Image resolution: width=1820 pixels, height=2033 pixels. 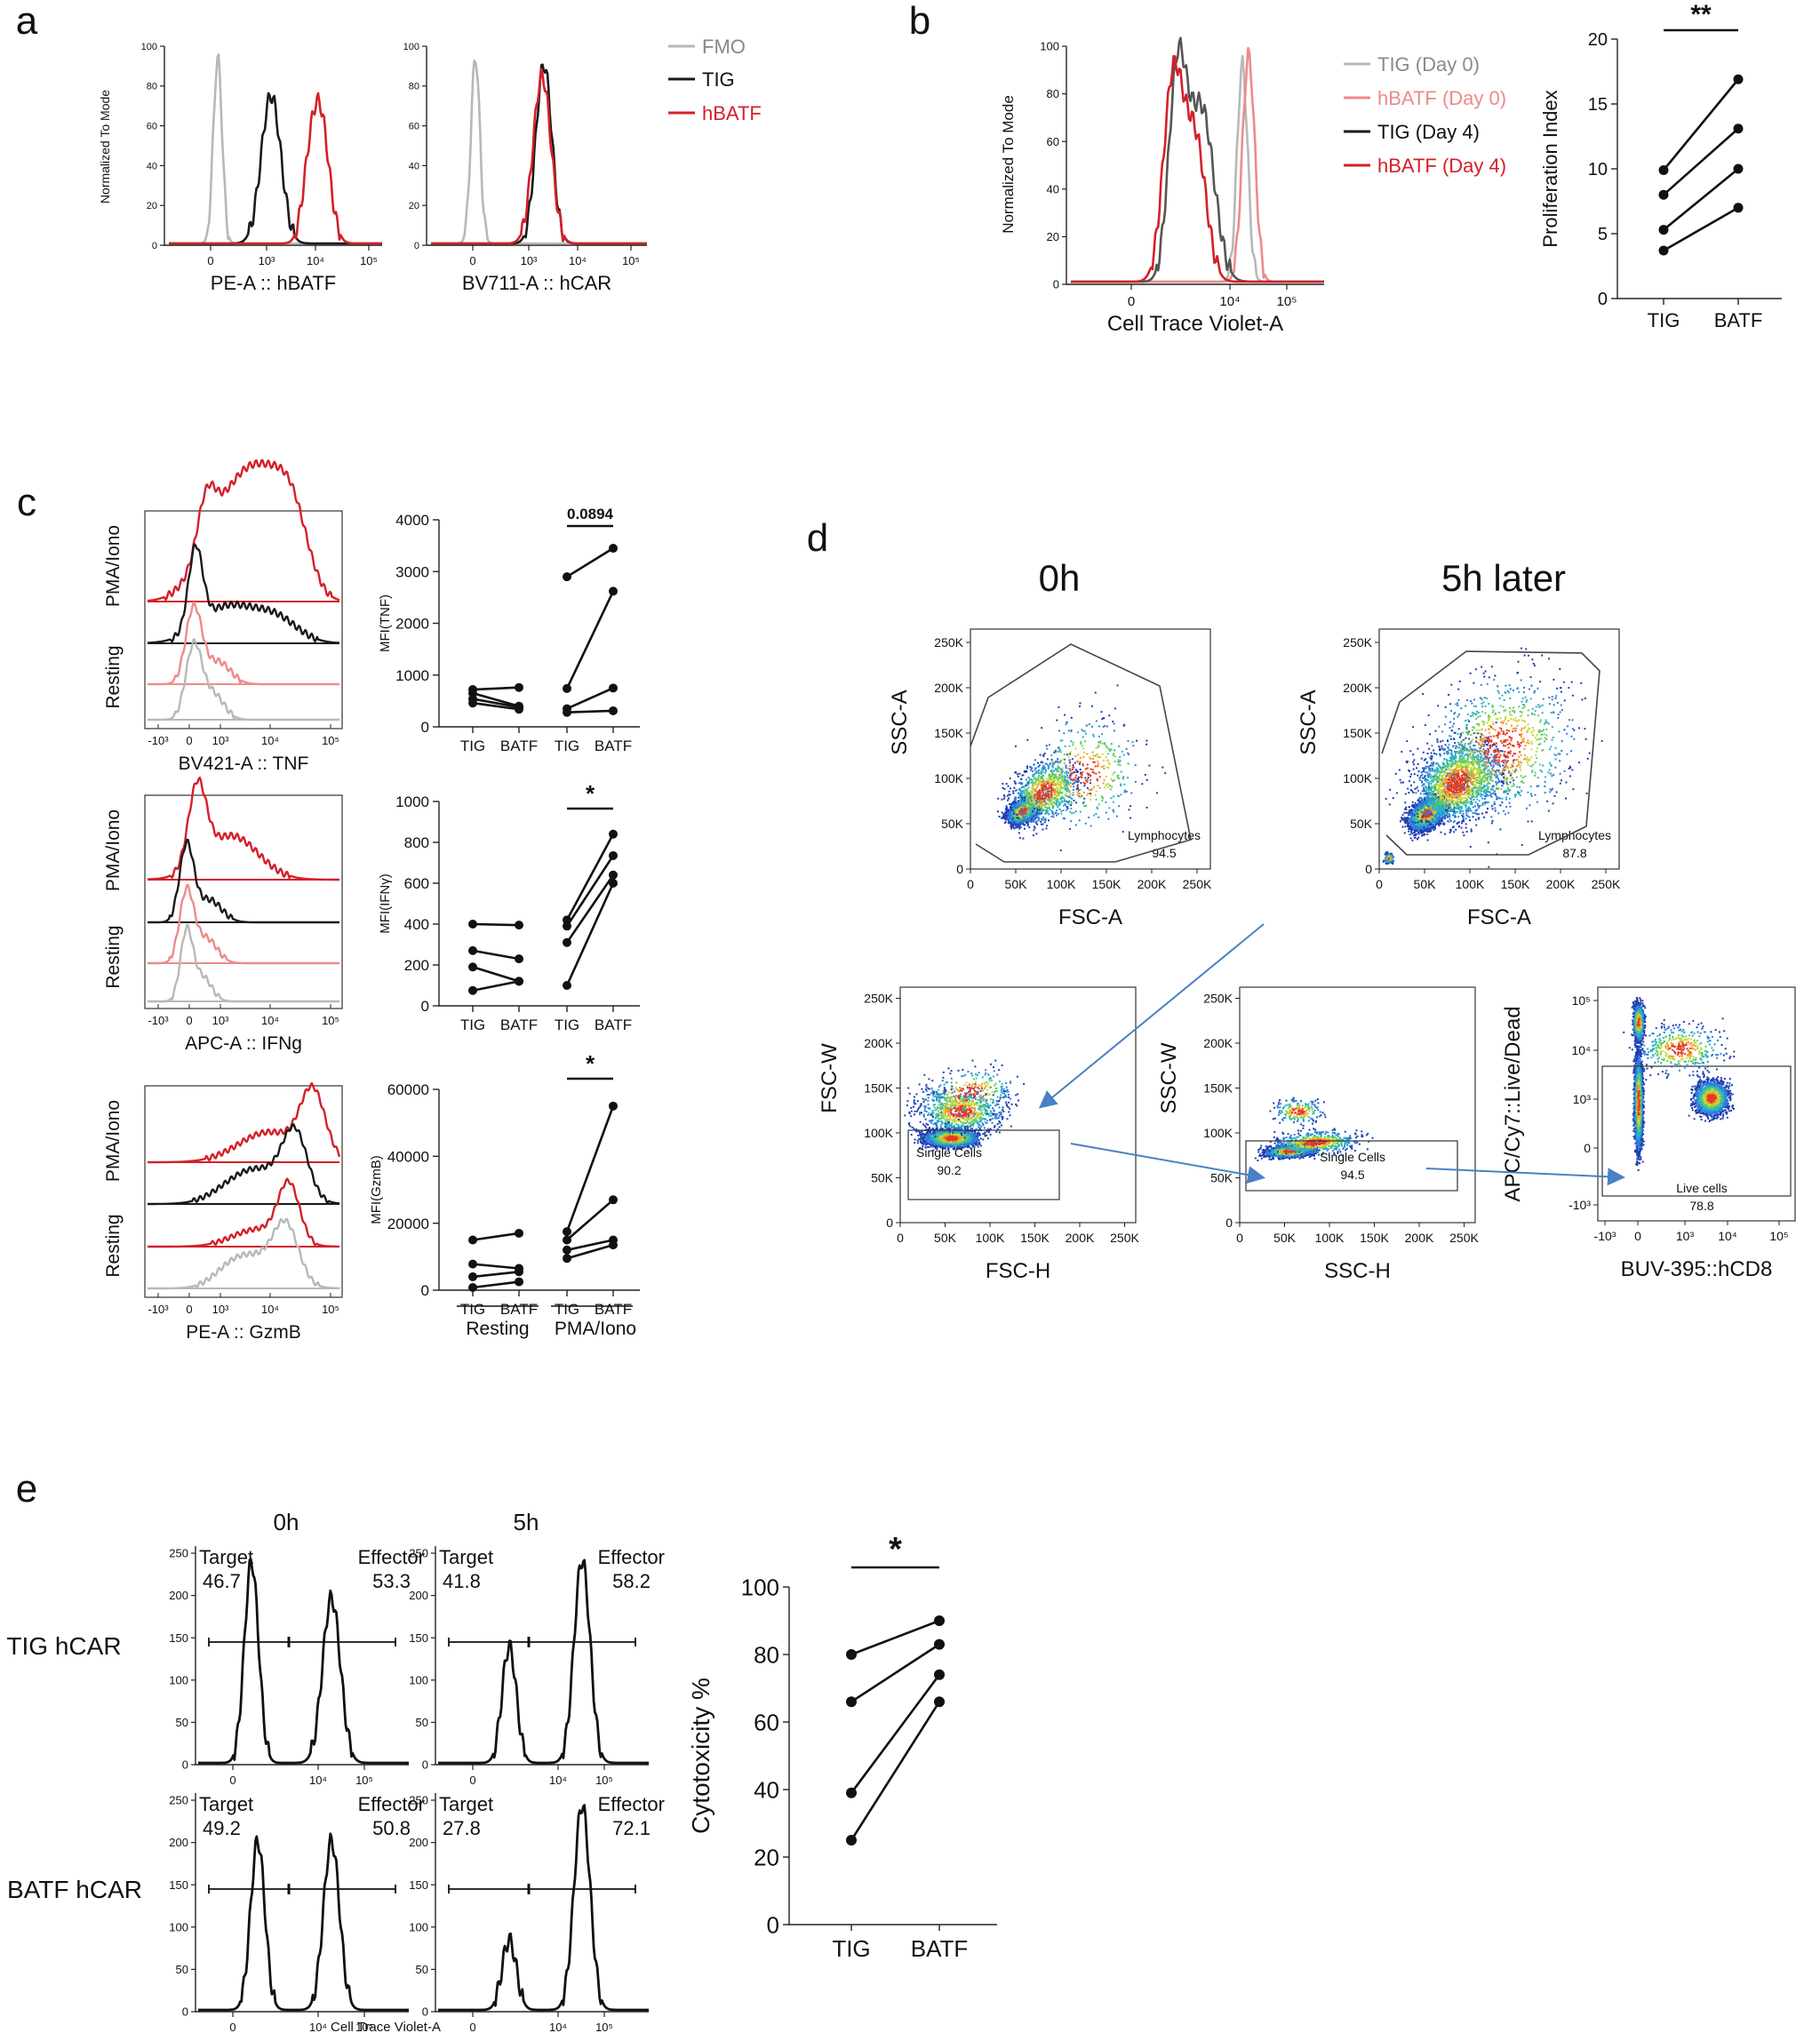 I want to click on panel-d-xtick-label: 100K, so click(x=1061, y=884).